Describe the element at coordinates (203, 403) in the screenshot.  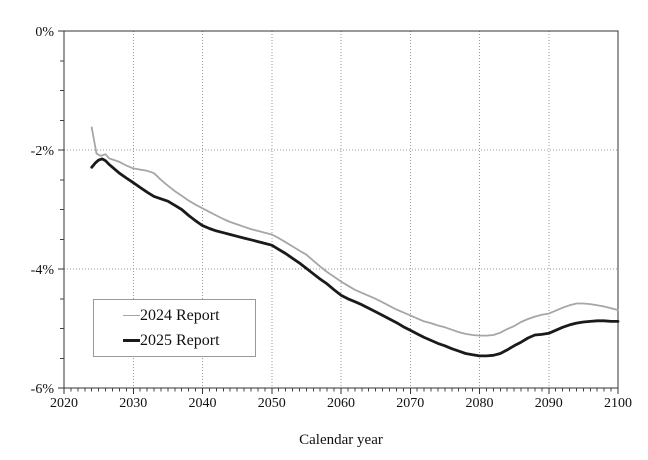
I see `x-tick-label: 2040` at that location.